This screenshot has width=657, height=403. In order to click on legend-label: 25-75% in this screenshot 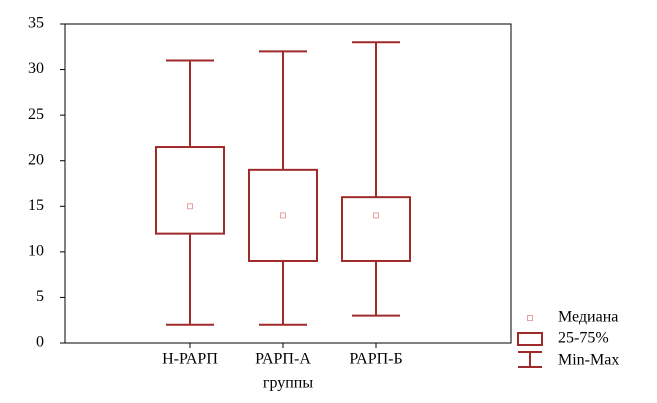, I will do `click(583, 338)`.